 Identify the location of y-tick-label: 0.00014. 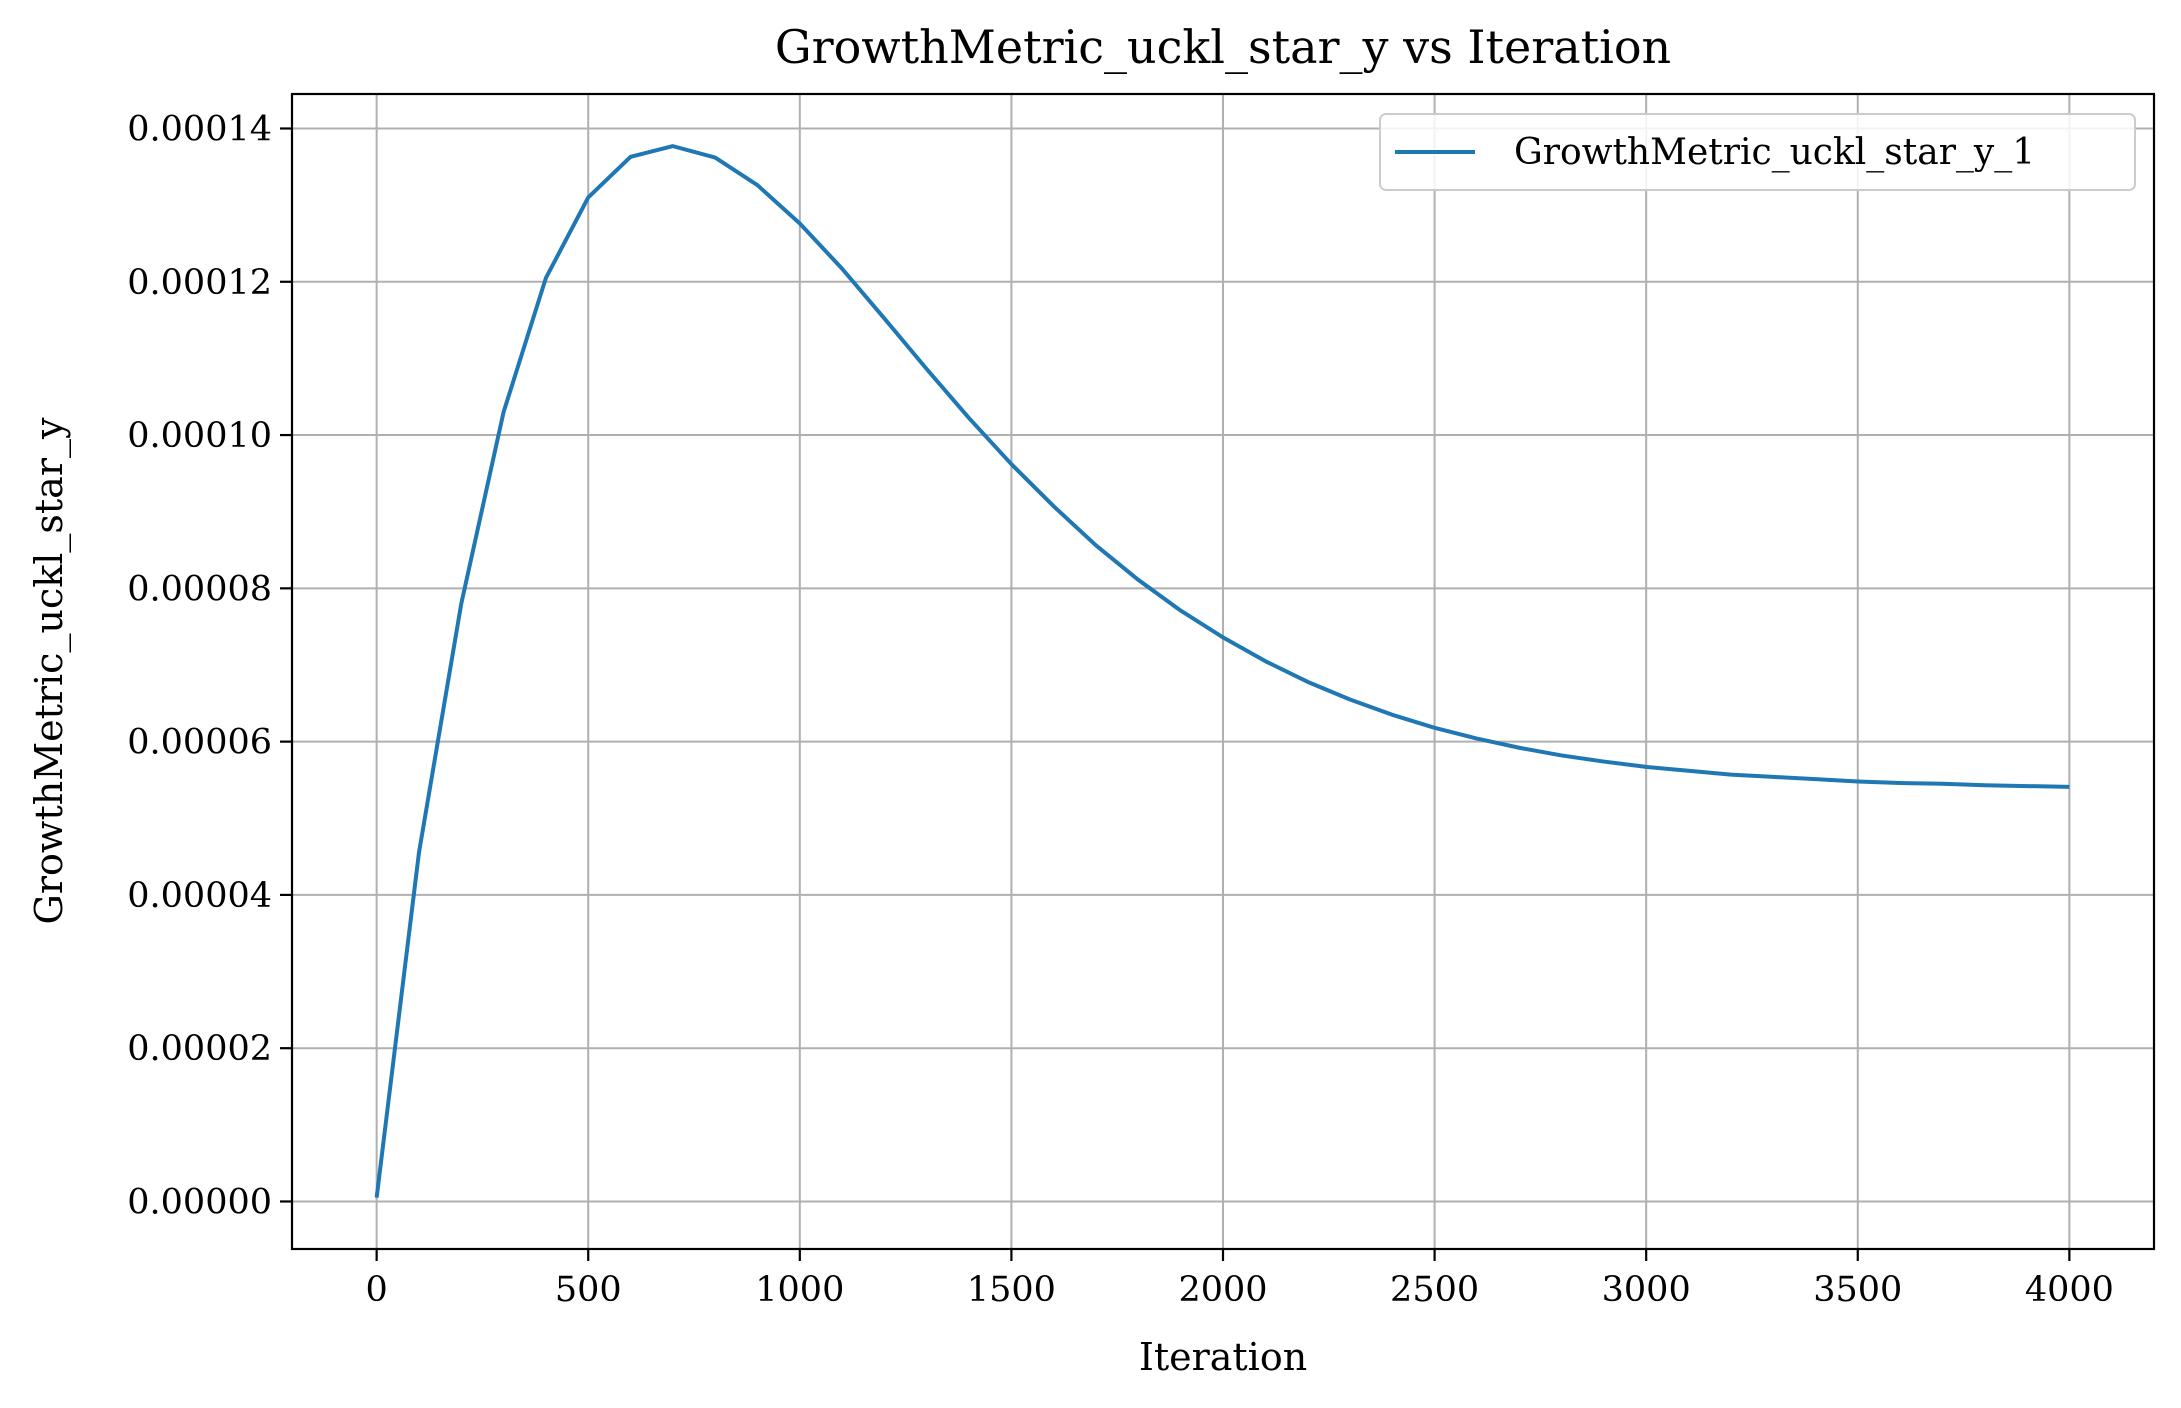
(199, 129).